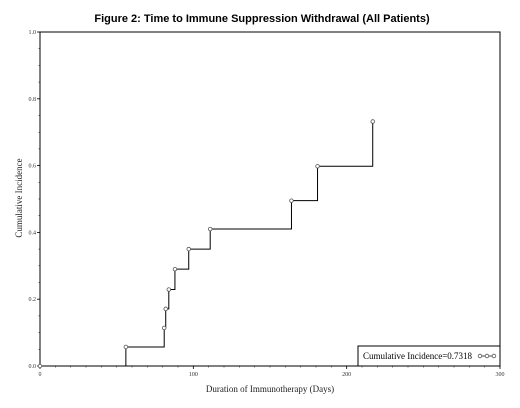 This screenshot has height=408, width=520. I want to click on legend-marker, so click(487, 356).